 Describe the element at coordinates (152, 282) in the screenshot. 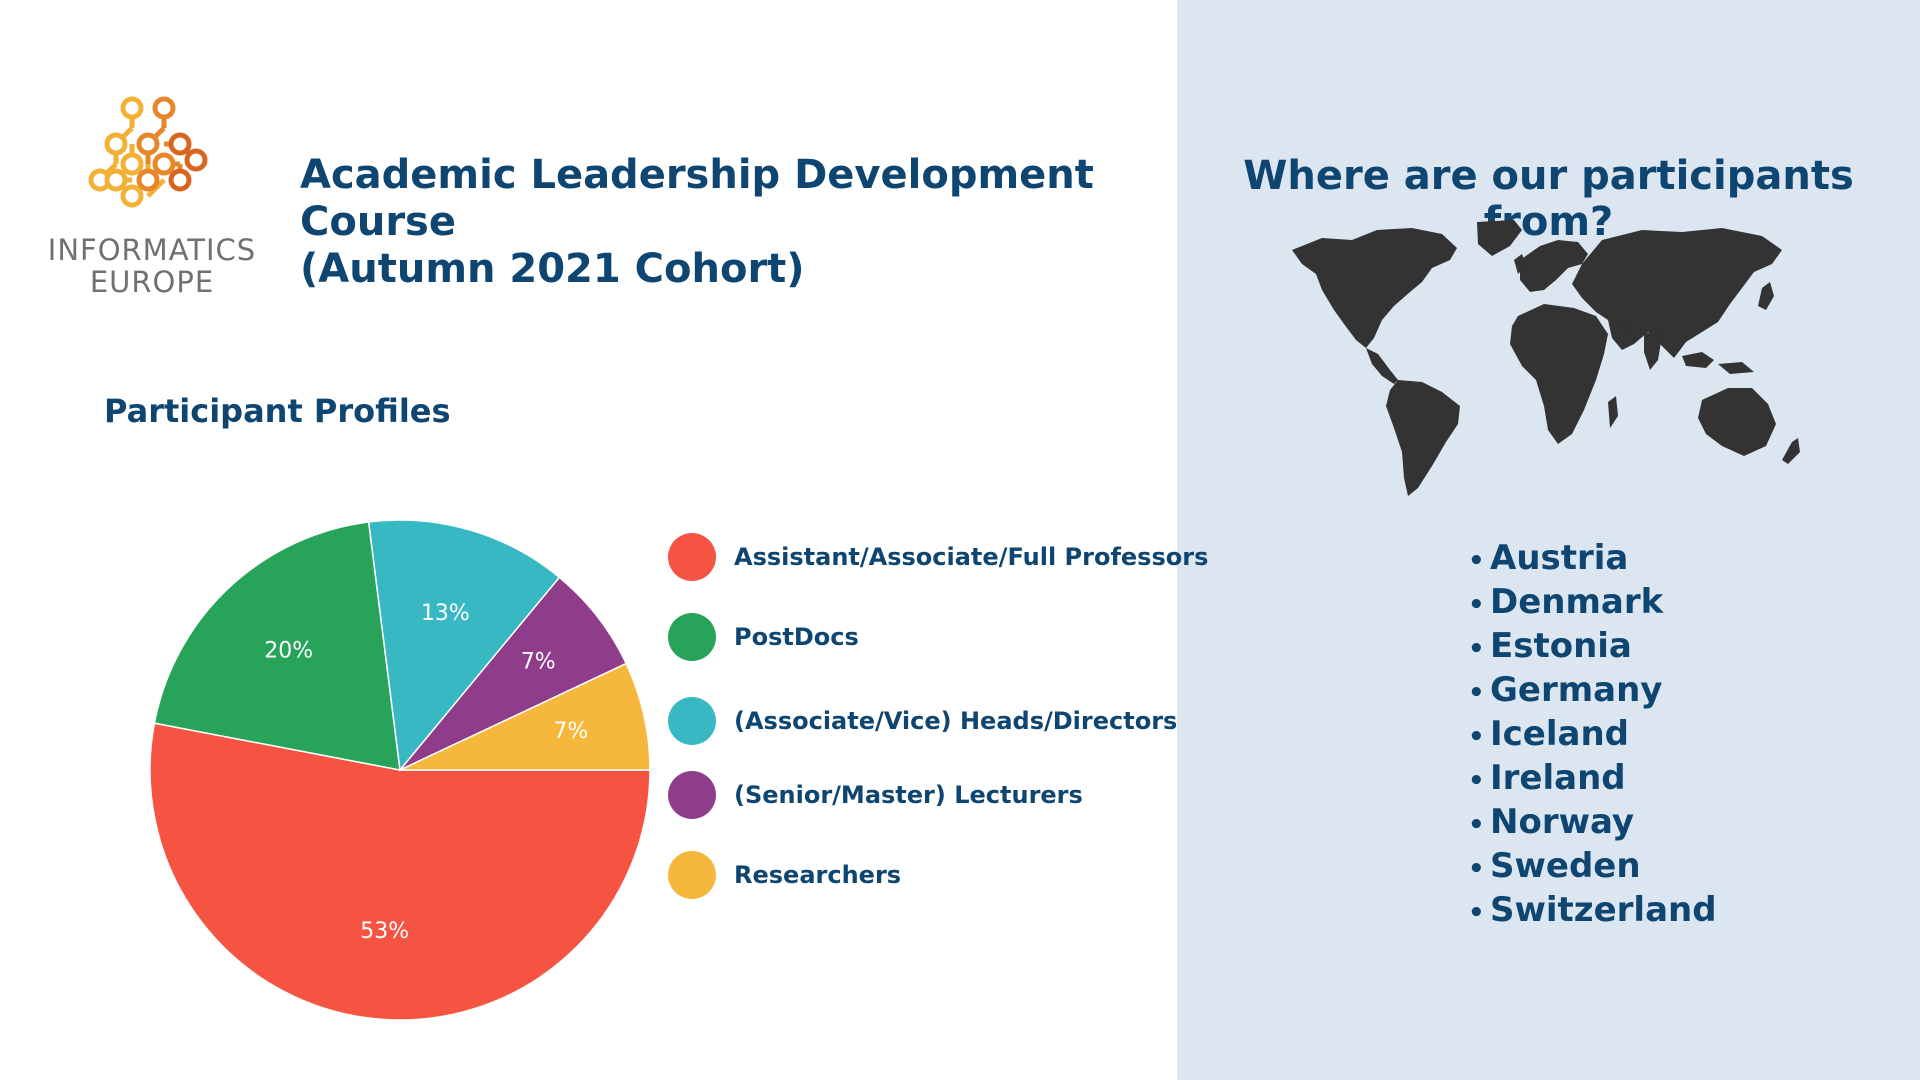

I see `logo-text-europe: EUROPE` at that location.